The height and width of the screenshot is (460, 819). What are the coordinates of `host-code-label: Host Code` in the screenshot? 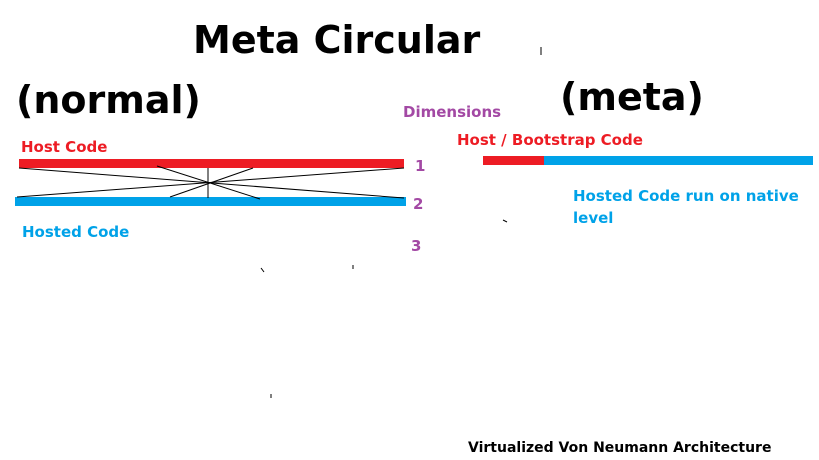 It's located at (64, 147).